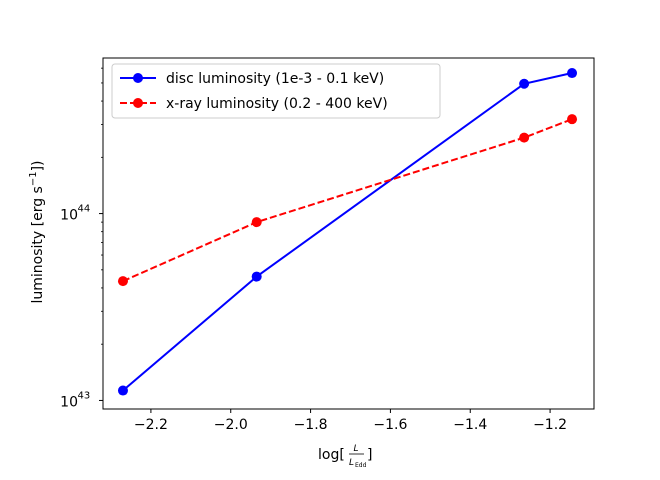 The width and height of the screenshot is (660, 480). Describe the element at coordinates (151, 425) in the screenshot. I see `x-tick-label: −2.2` at that location.